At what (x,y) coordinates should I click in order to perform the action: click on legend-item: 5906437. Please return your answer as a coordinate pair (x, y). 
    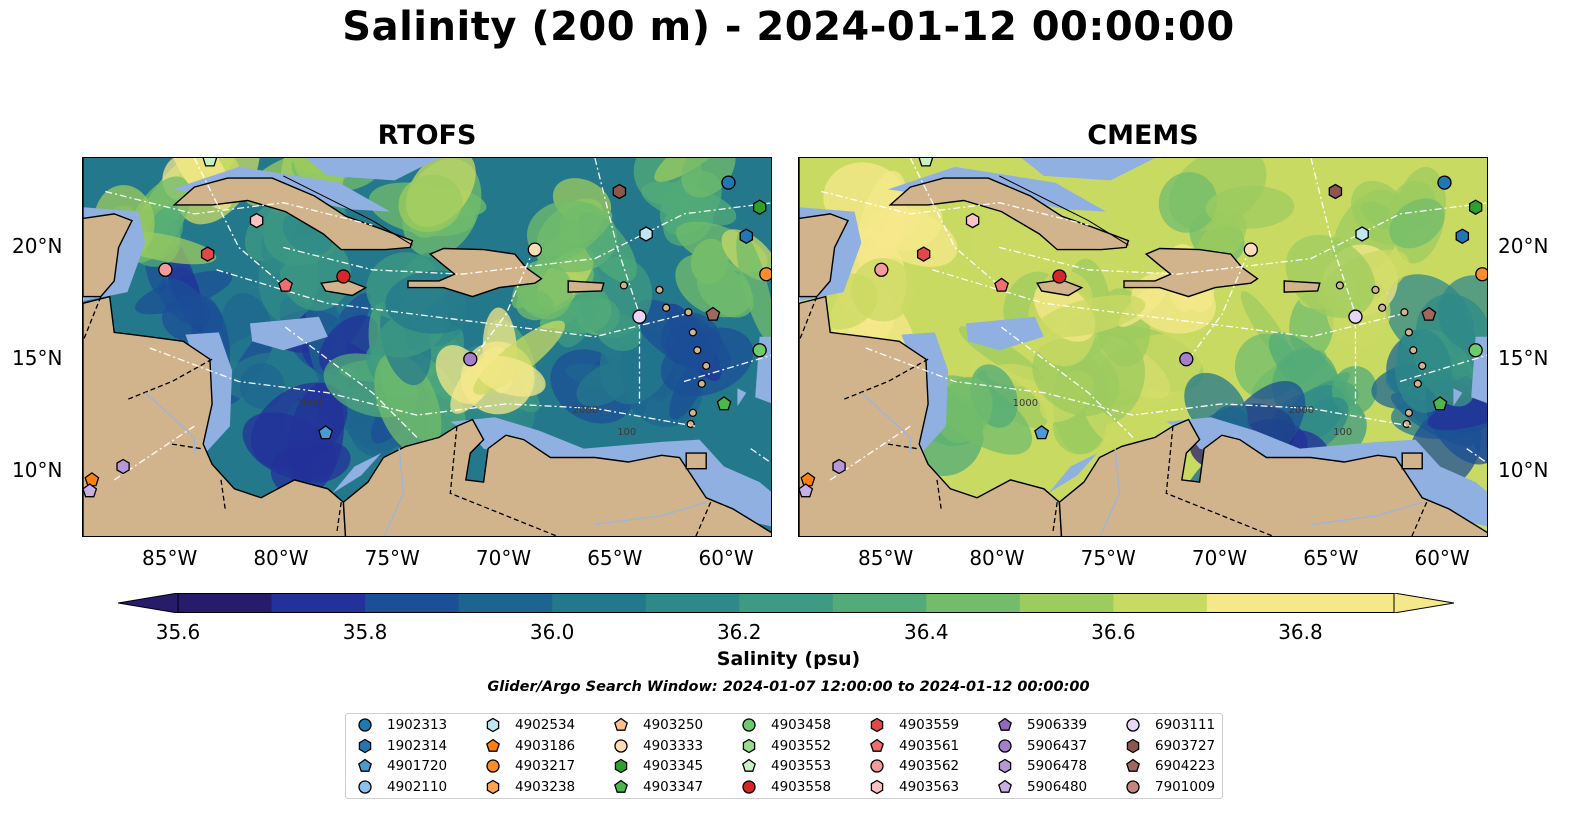
    Looking at the image, I should click on (1041, 746).